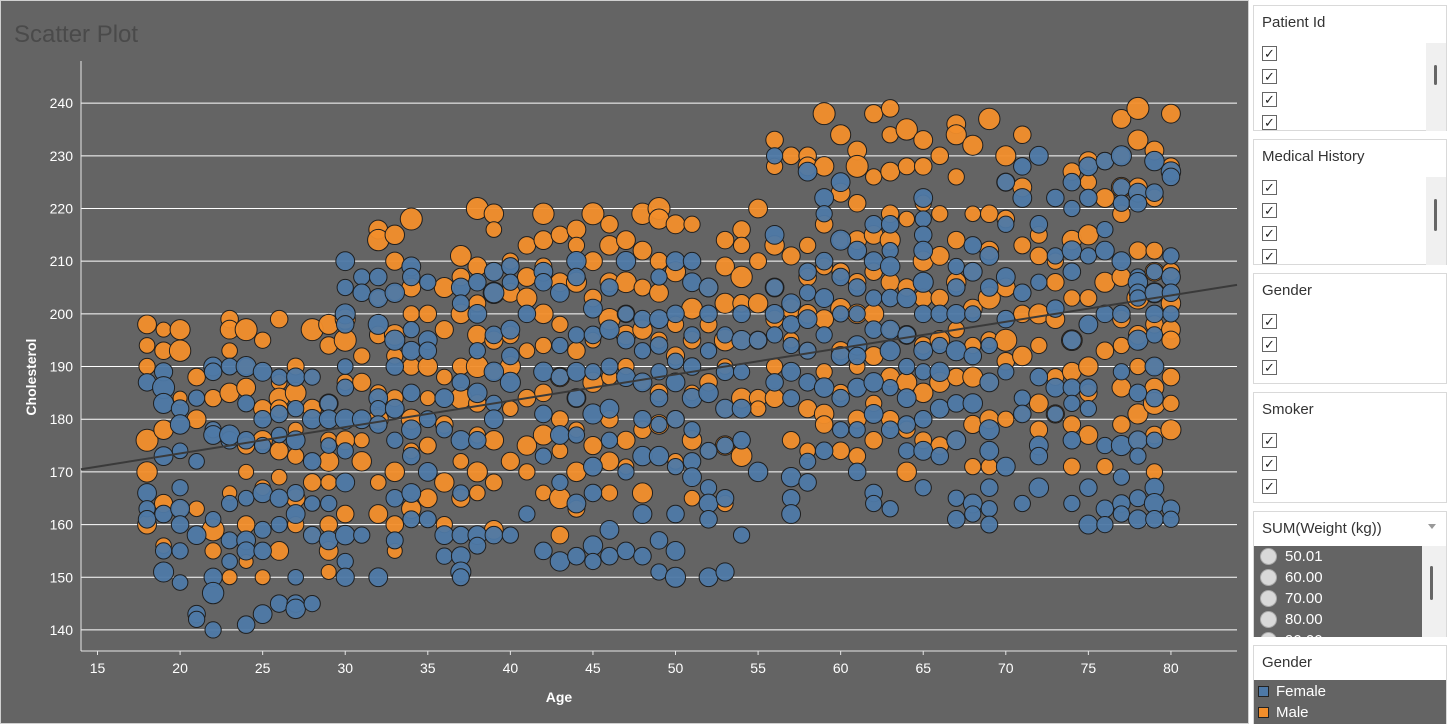 The width and height of the screenshot is (1452, 725). What do you see at coordinates (1291, 633) in the screenshot?
I see `size-legend-item: 90.00` at bounding box center [1291, 633].